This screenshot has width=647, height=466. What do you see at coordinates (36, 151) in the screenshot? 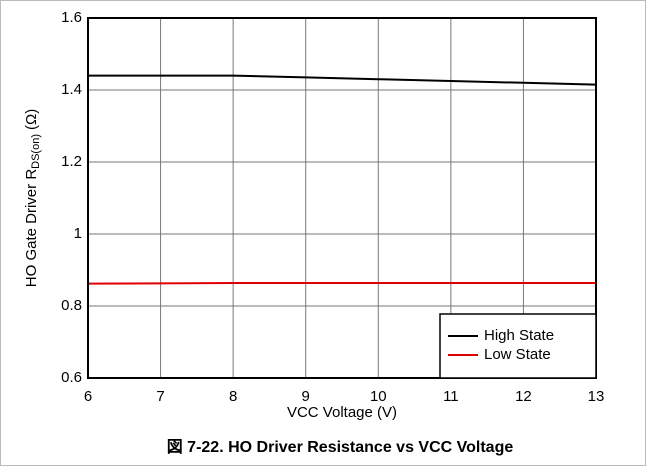
I see `y-label-subscript: DS(on)` at bounding box center [36, 151].